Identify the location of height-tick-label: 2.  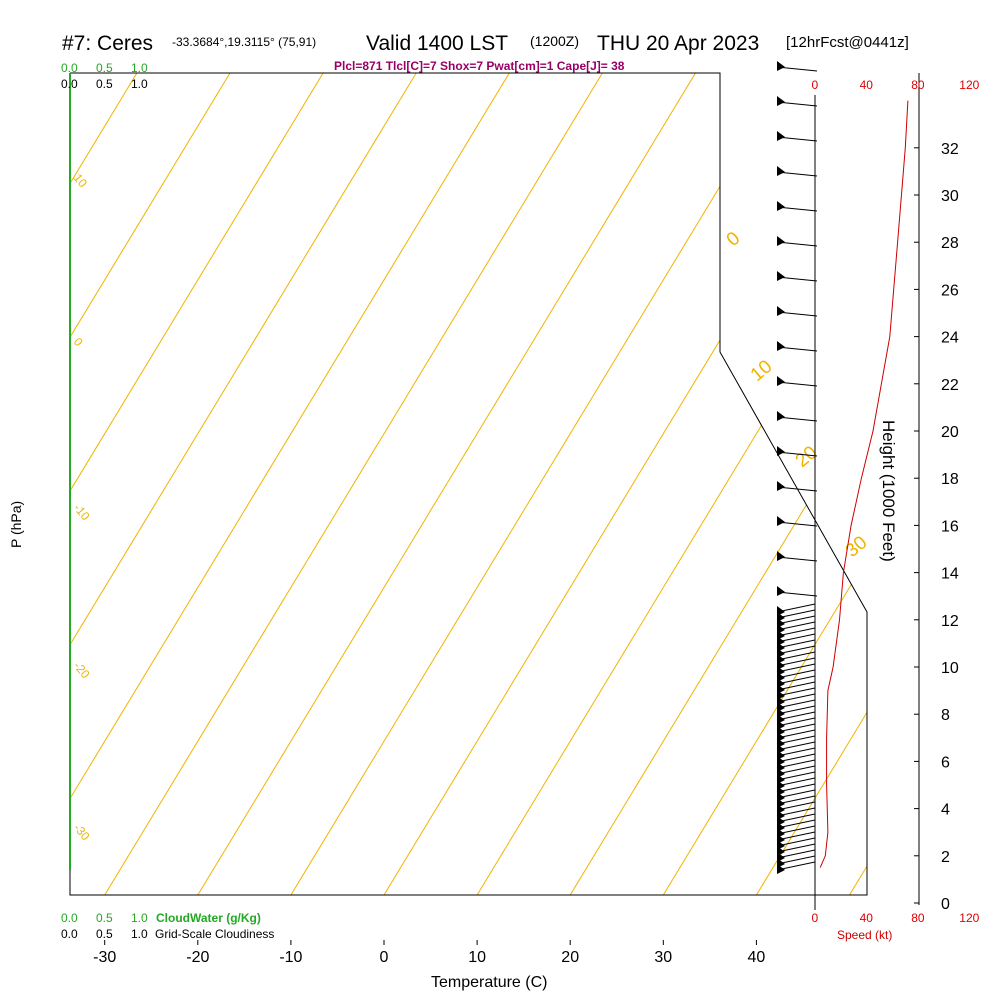
(945, 857).